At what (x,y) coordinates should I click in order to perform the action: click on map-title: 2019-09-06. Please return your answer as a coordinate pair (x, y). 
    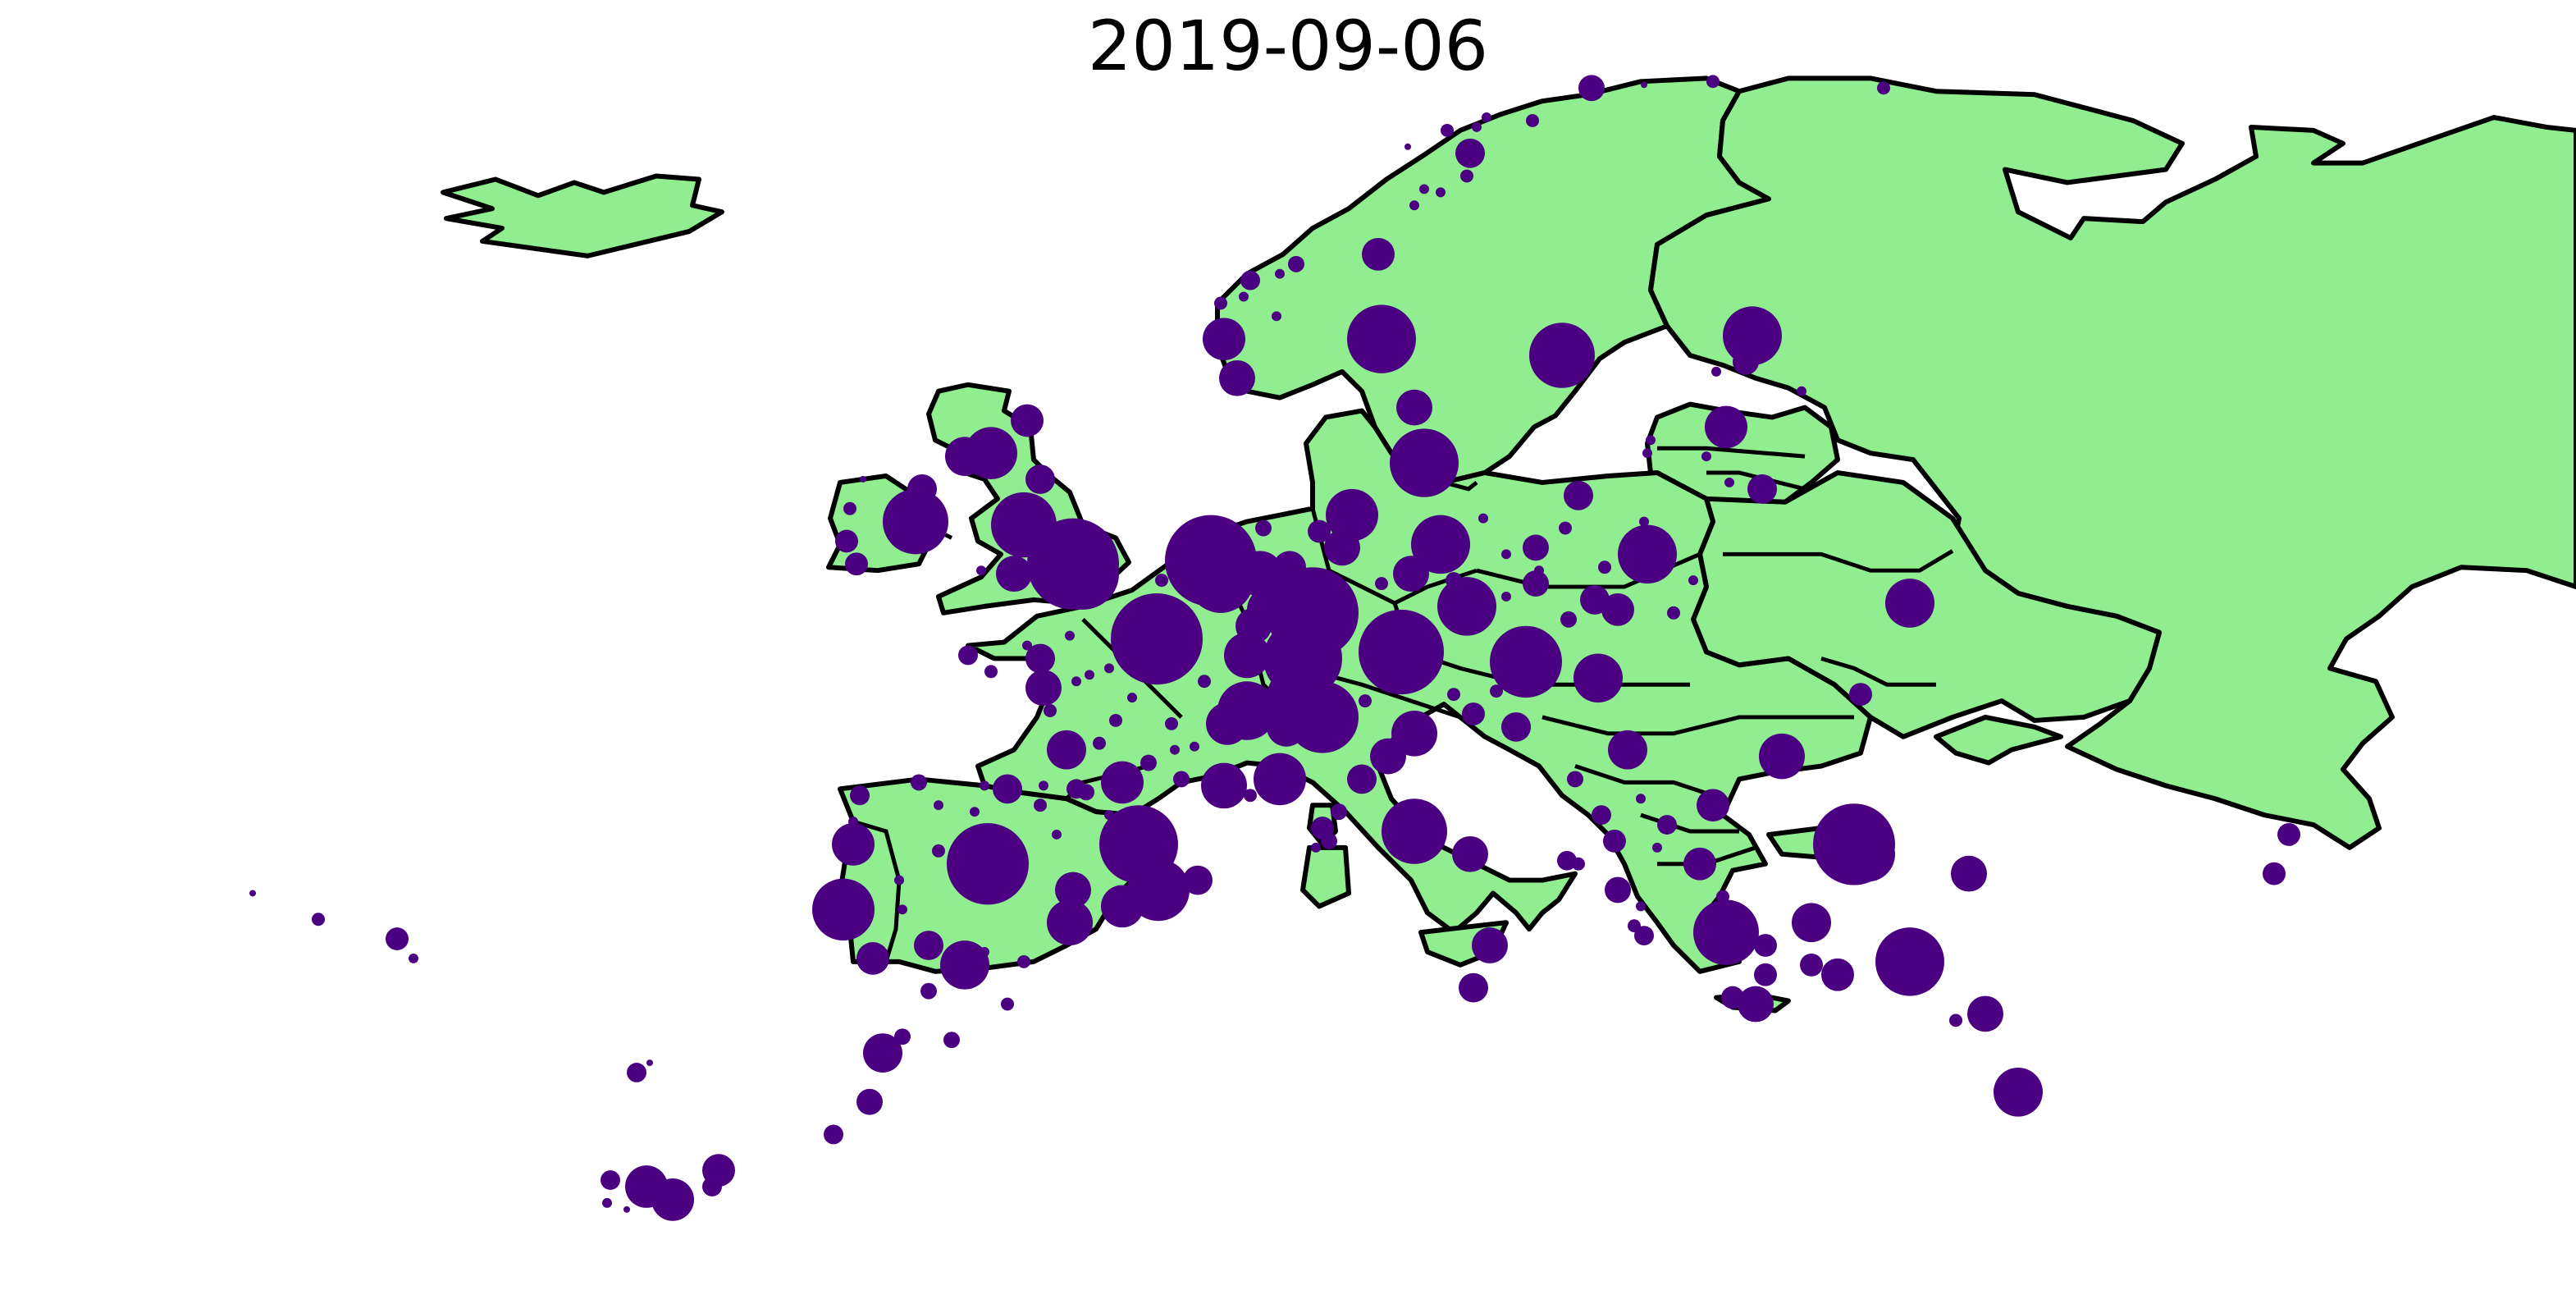
    Looking at the image, I should click on (1288, 46).